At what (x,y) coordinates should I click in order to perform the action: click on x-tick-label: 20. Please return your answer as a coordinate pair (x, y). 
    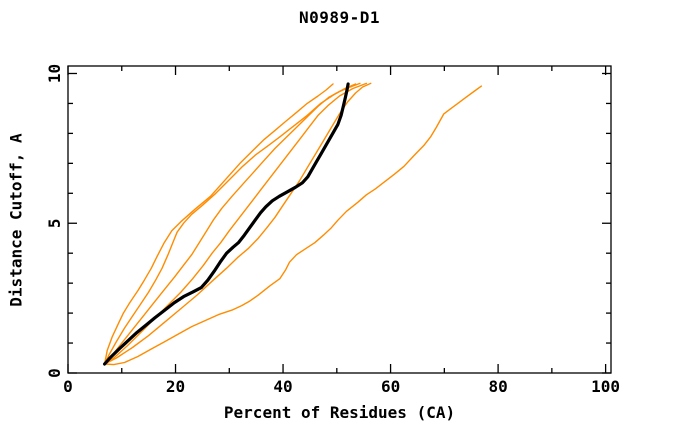
    Looking at the image, I should click on (175, 386).